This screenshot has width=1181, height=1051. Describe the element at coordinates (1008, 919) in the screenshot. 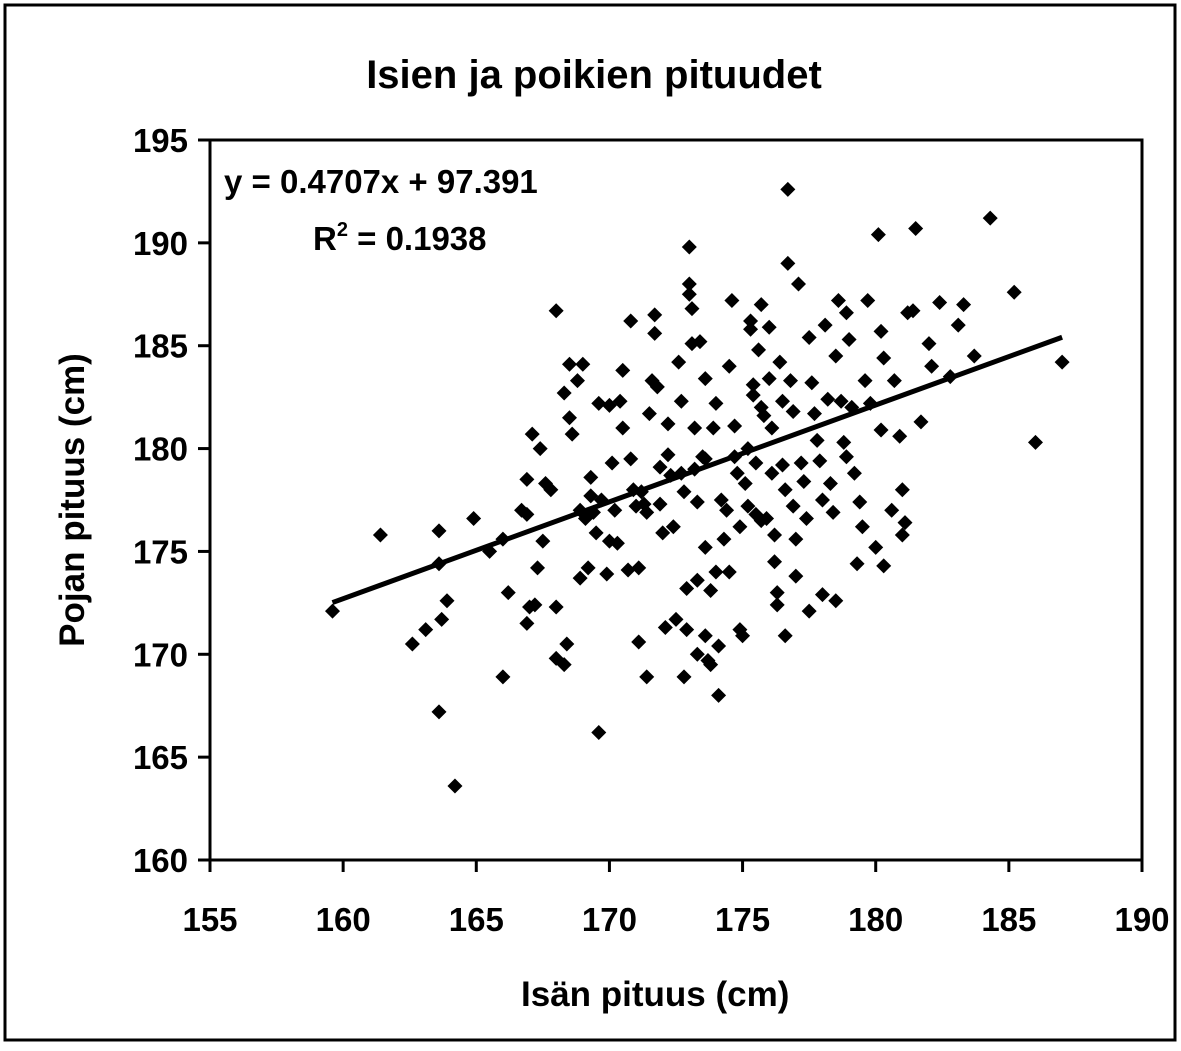

I see `x-tick-label: 185` at that location.